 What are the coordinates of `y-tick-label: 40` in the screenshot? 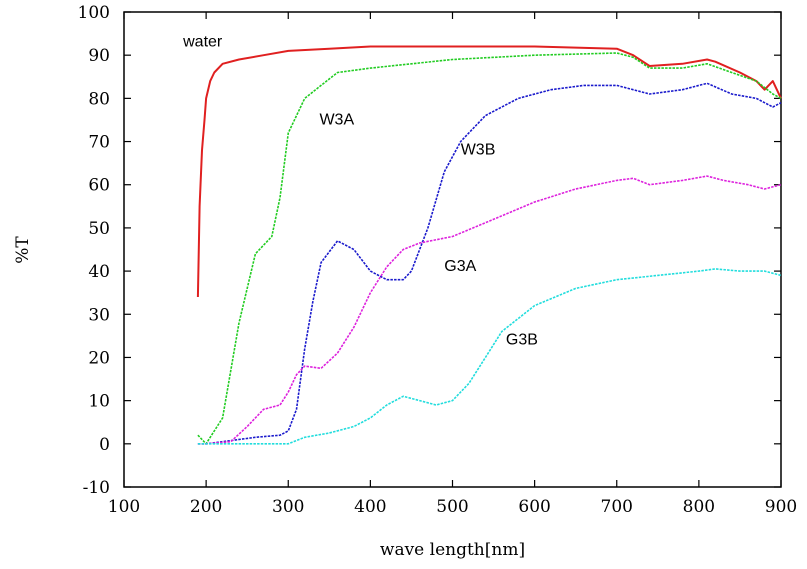 It's located at (99, 272).